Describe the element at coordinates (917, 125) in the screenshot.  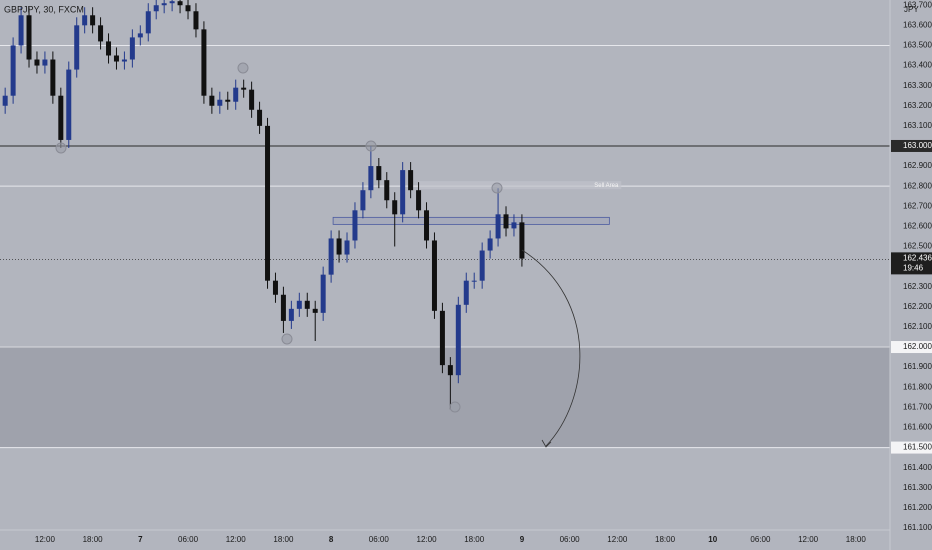
I see `y-tick-label: 163.100` at that location.